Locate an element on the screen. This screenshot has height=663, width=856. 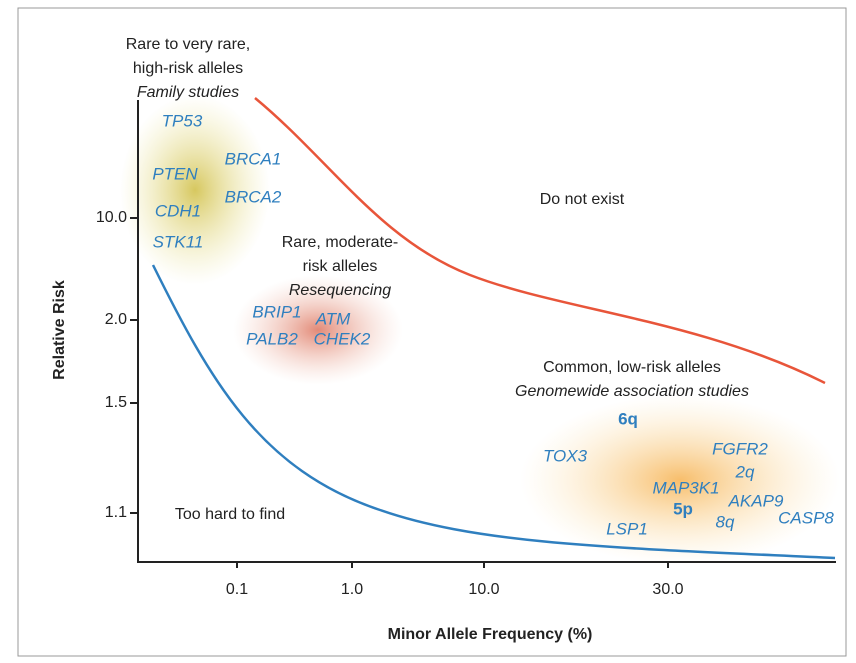
y-tick-label: 10.0 is located at coordinates (111, 217).